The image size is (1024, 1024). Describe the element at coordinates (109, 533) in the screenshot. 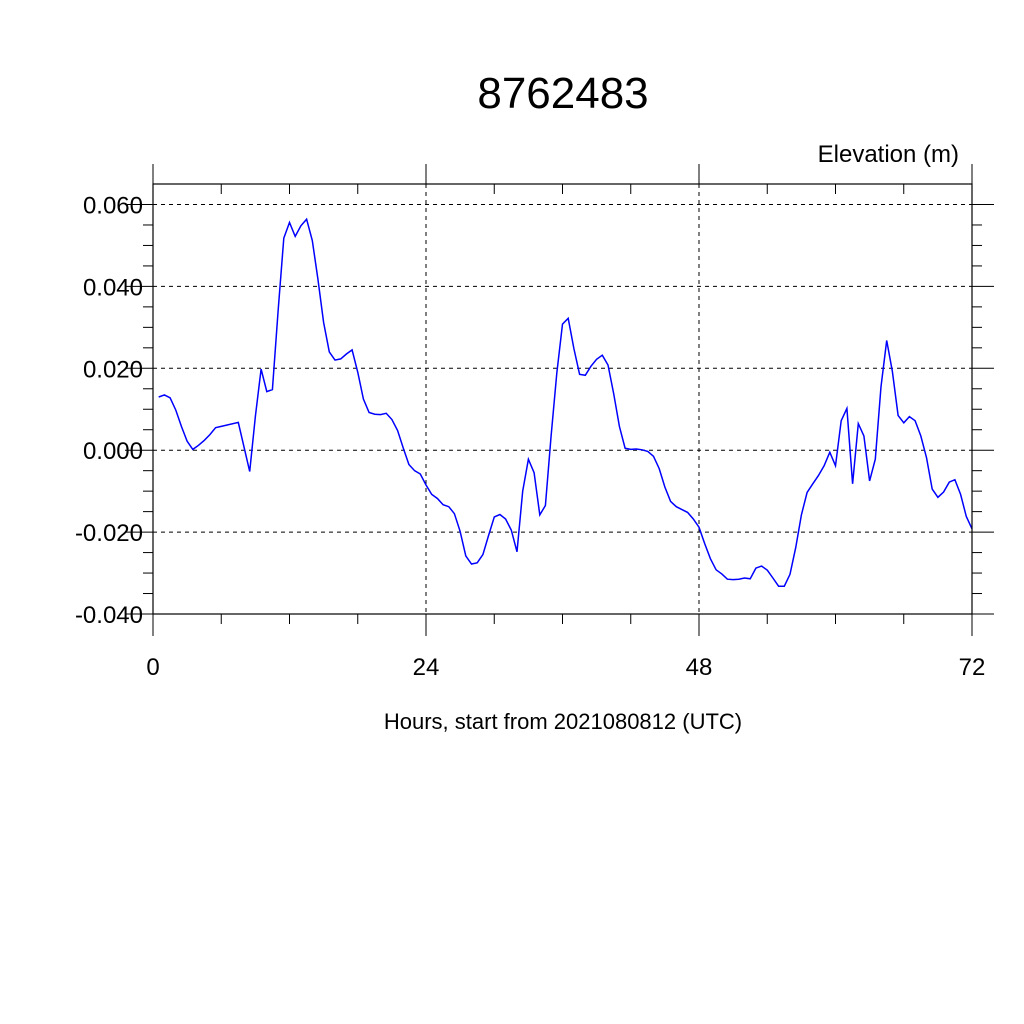

I see `y-tick-label: -0.020` at that location.